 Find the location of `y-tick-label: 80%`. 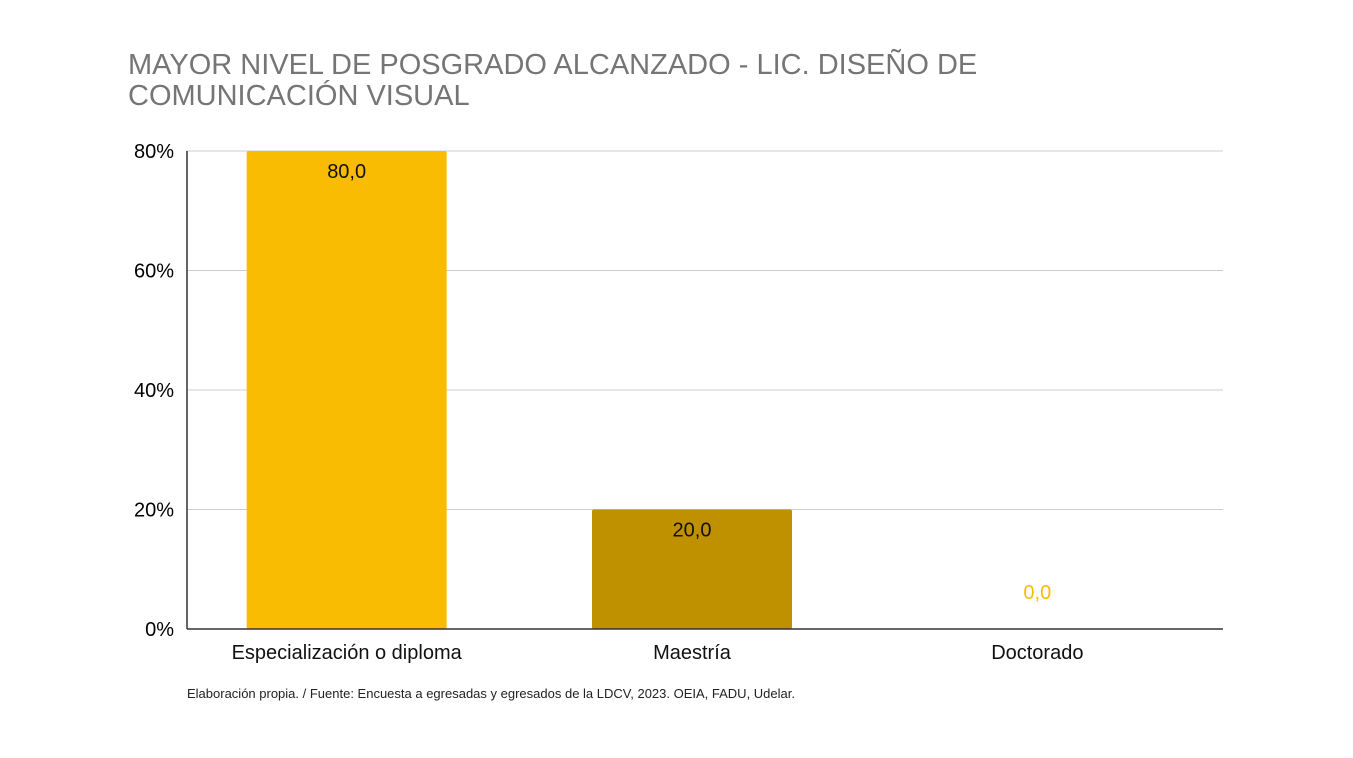

y-tick-label: 80% is located at coordinates (154, 152).